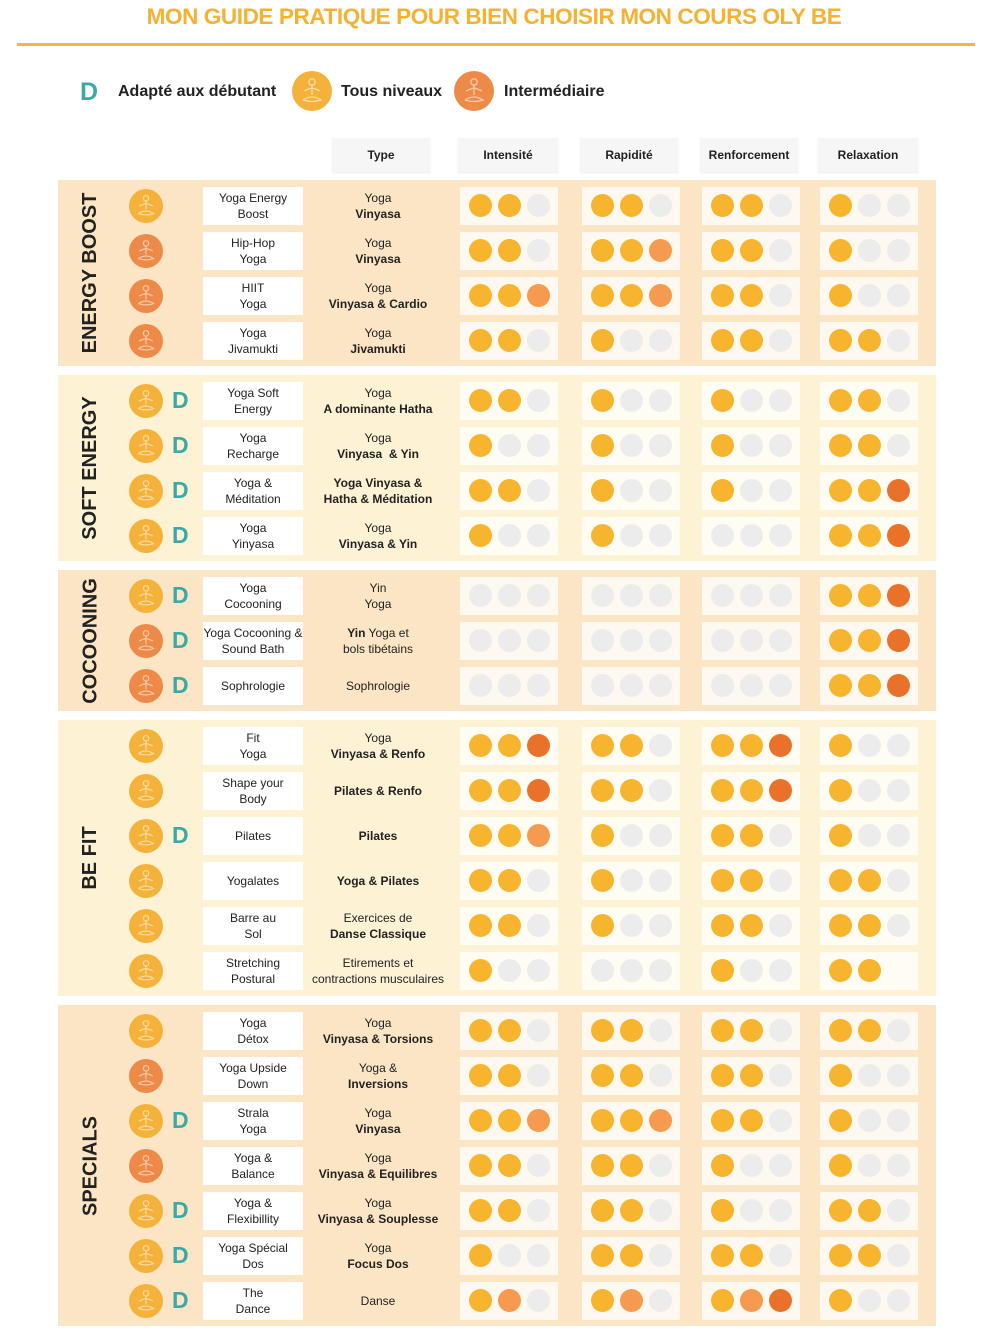 The image size is (988, 1335). Describe the element at coordinates (378, 1263) in the screenshot. I see `course-type-run: Focus Dos` at that location.